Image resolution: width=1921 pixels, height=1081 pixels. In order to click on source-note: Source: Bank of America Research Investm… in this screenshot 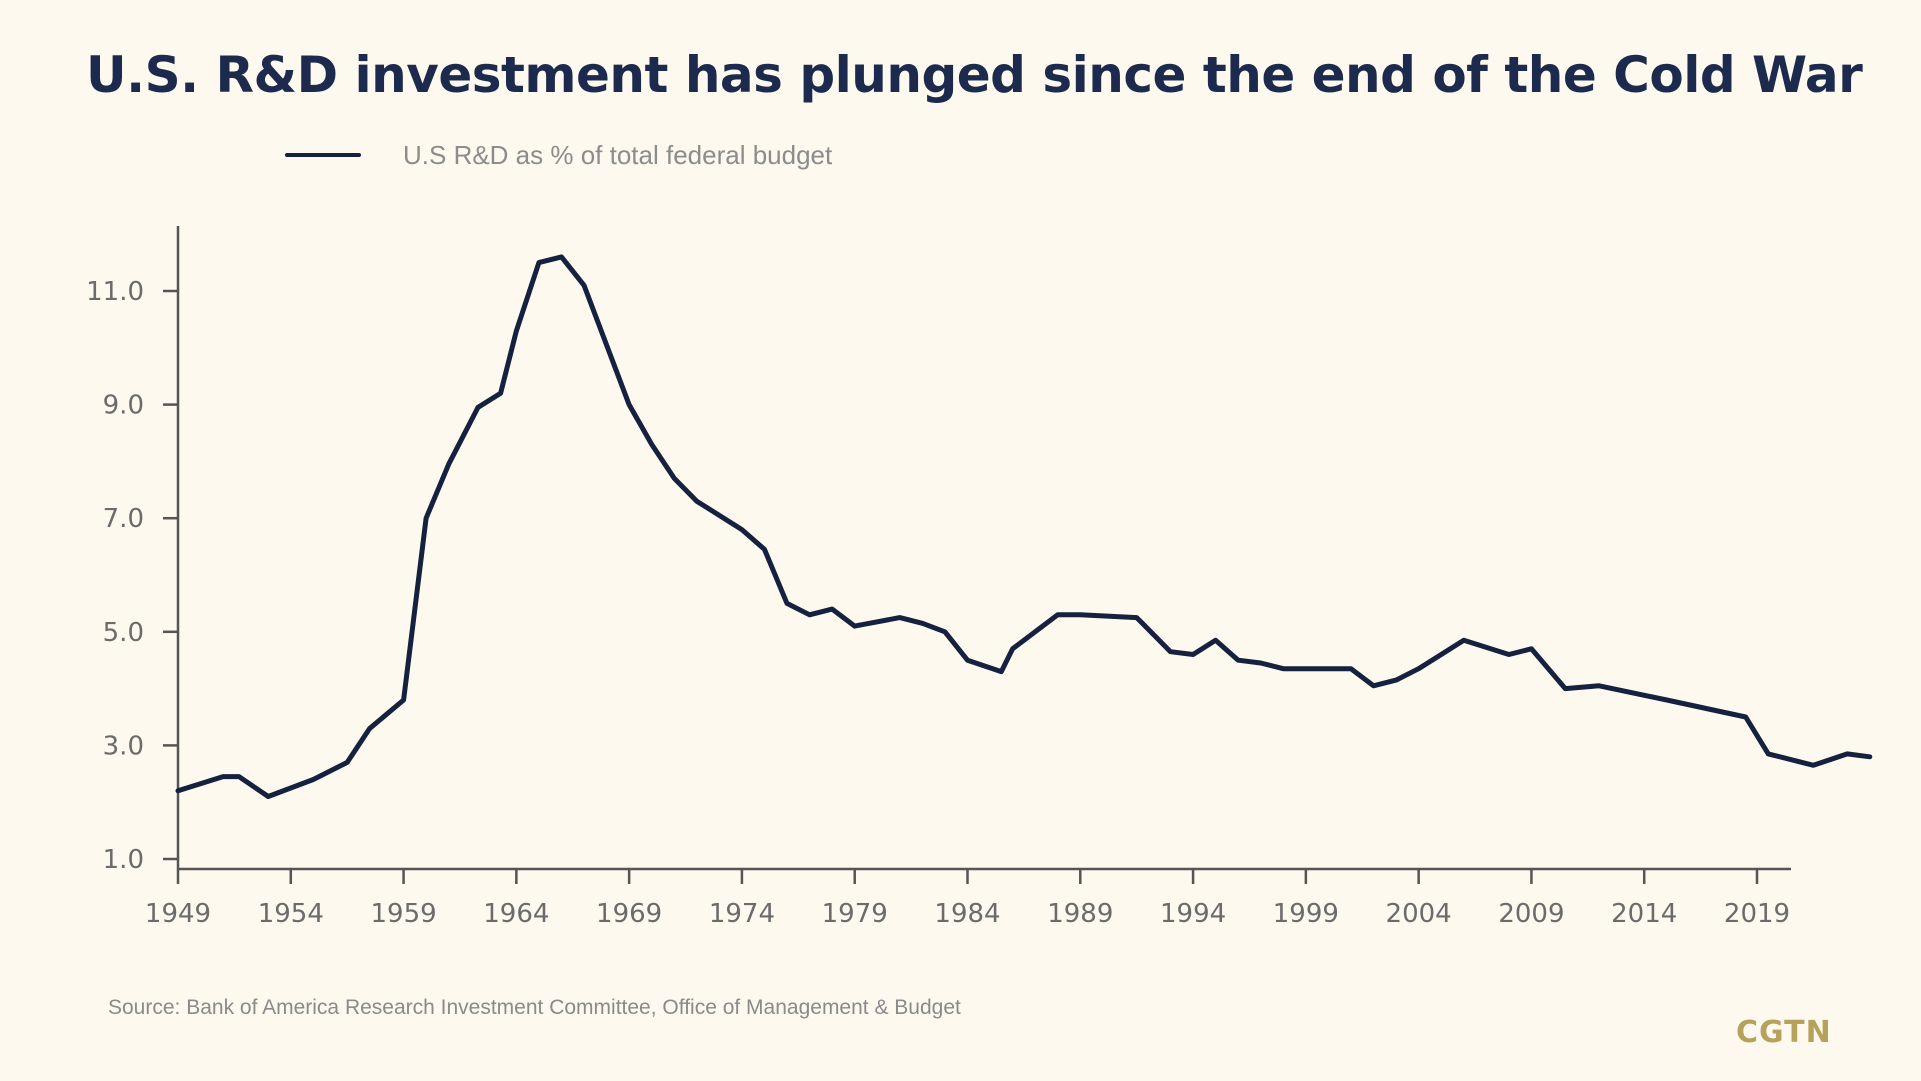, I will do `click(534, 1007)`.